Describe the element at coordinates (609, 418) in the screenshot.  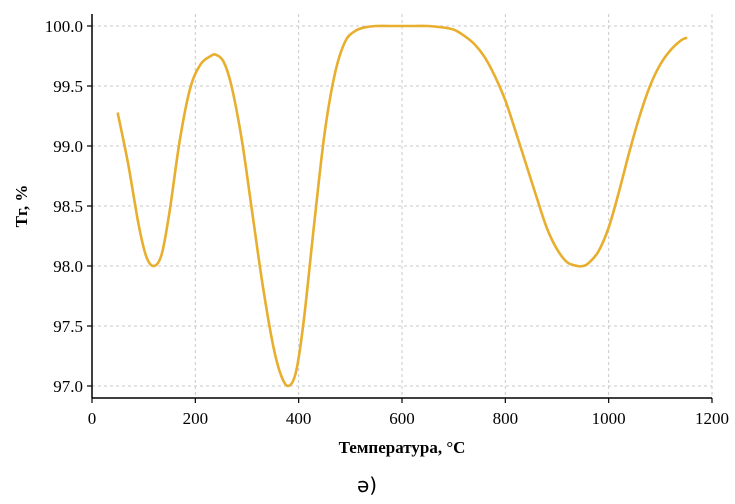
I see `x-tick-label: 1000` at that location.